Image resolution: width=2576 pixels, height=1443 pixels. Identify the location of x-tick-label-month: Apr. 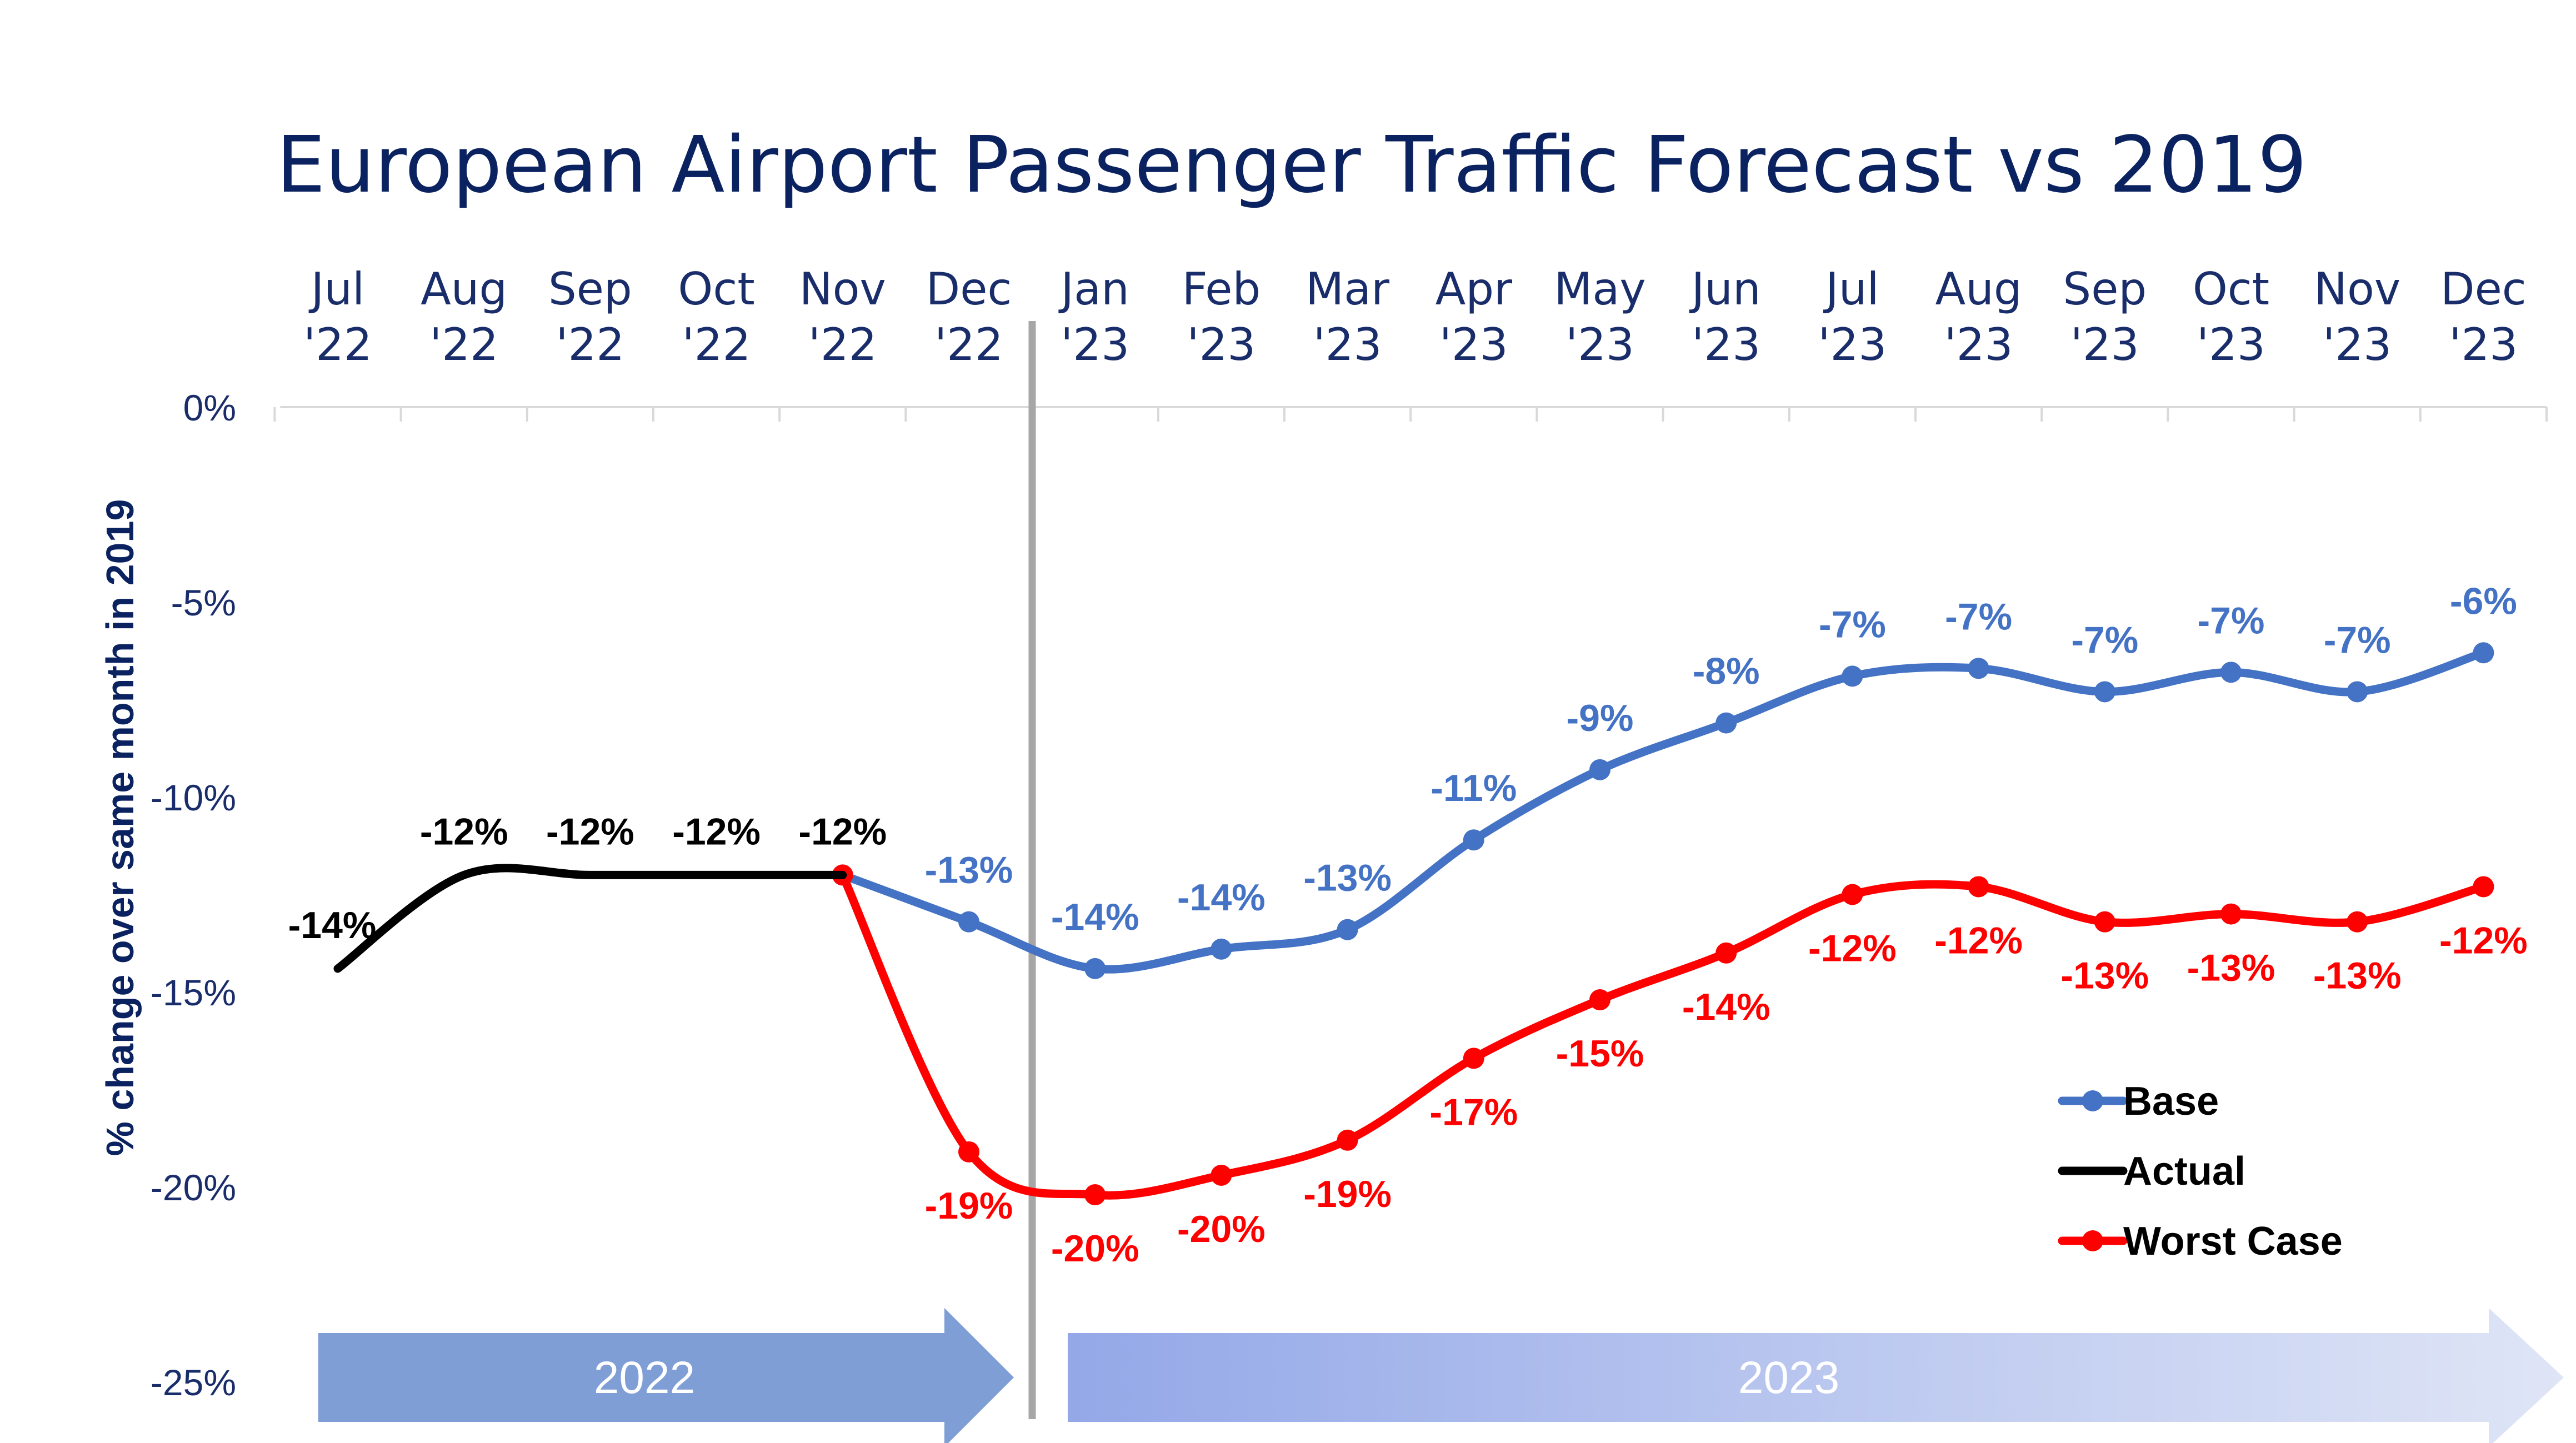
(1474, 289).